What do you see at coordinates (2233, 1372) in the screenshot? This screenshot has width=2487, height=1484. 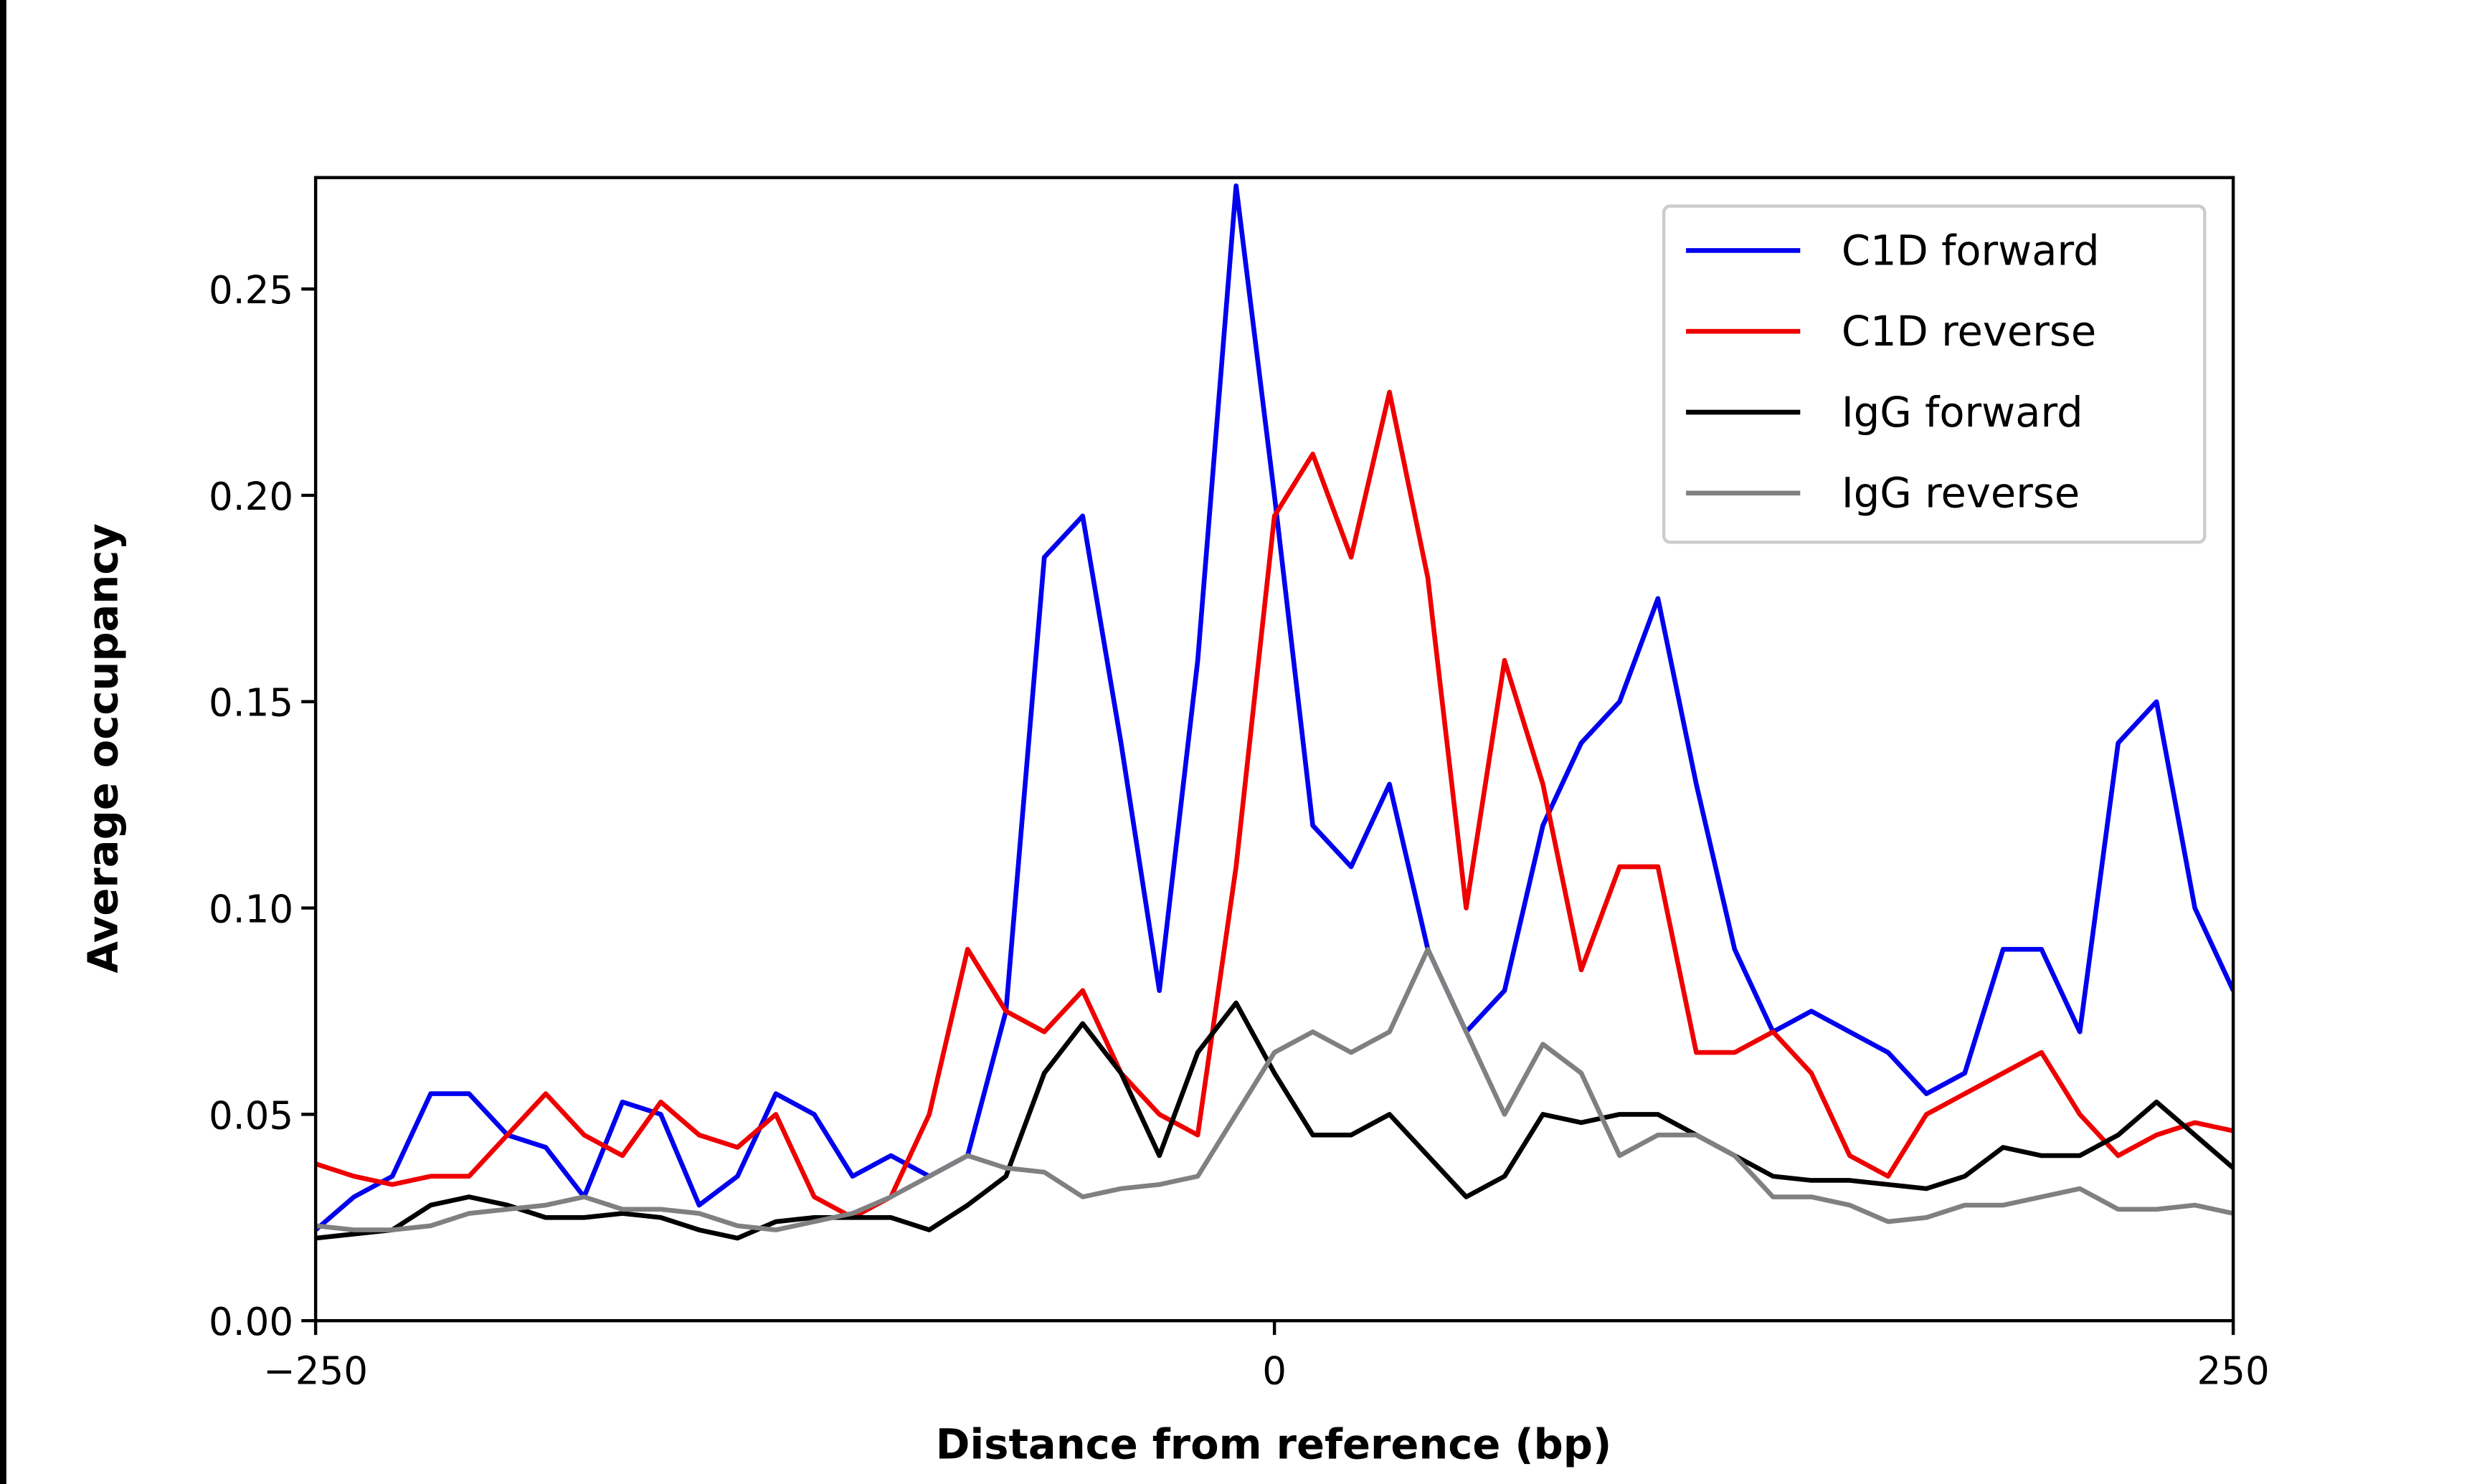 I see `x-tick-label: 250` at bounding box center [2233, 1372].